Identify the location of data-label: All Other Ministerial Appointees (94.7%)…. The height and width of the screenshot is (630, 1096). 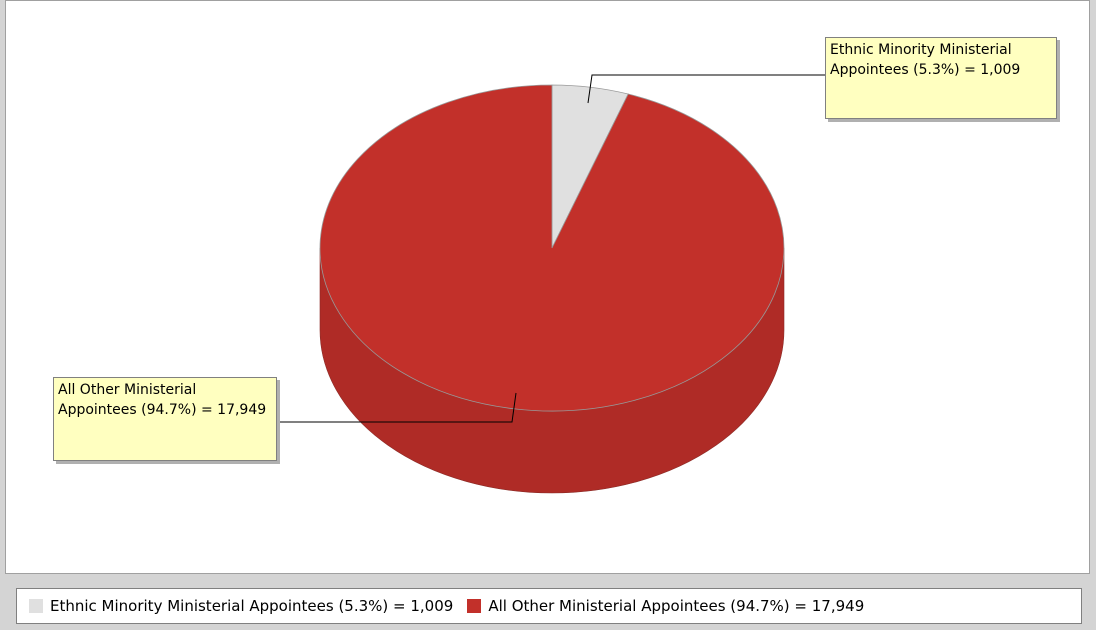
(165, 419).